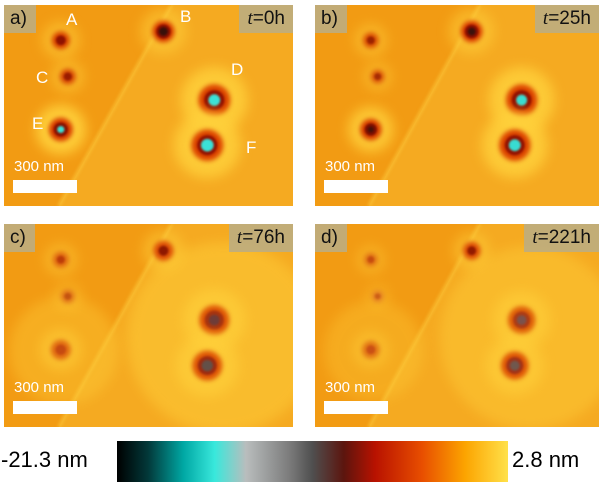 The width and height of the screenshot is (603, 485). I want to click on colorbar-min-label: -21.3 nm, so click(44, 459).